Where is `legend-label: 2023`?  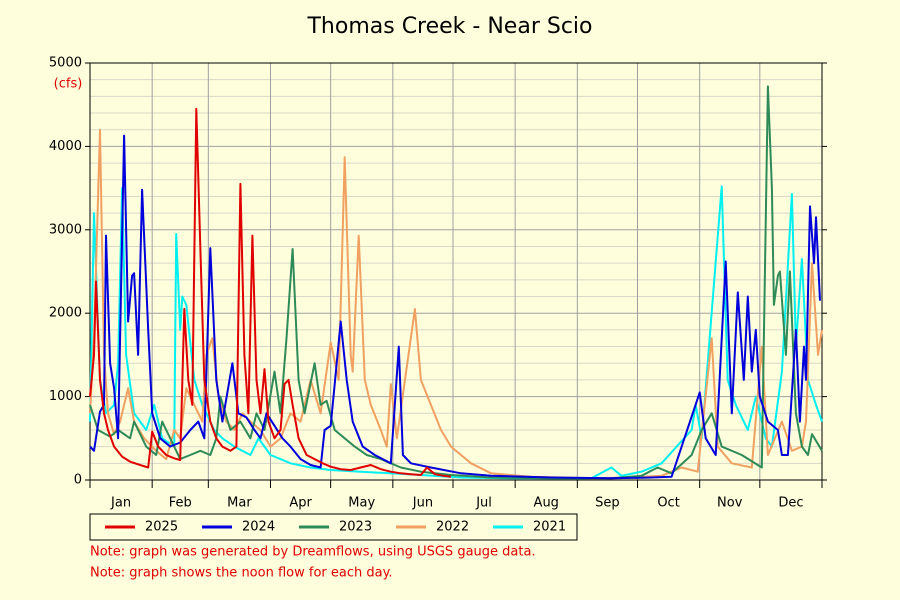
legend-label: 2023 is located at coordinates (355, 527).